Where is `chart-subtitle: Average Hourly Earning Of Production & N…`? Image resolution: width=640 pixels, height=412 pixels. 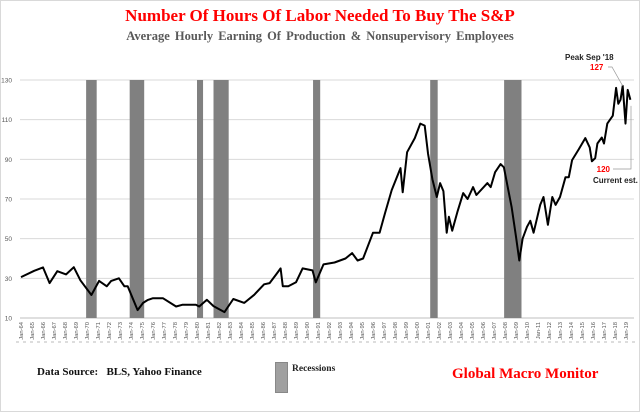 chart-subtitle: Average Hourly Earning Of Production & N… is located at coordinates (320, 36).